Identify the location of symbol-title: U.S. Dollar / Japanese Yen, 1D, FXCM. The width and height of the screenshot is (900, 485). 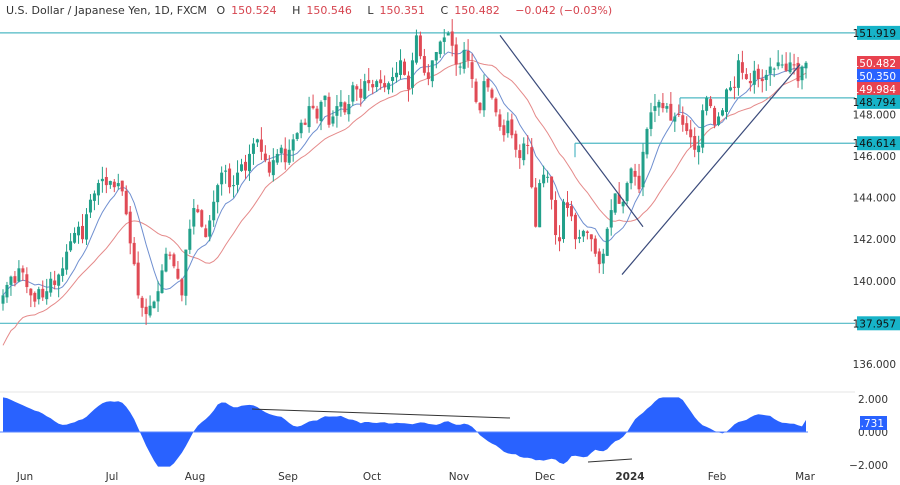
(106, 10).